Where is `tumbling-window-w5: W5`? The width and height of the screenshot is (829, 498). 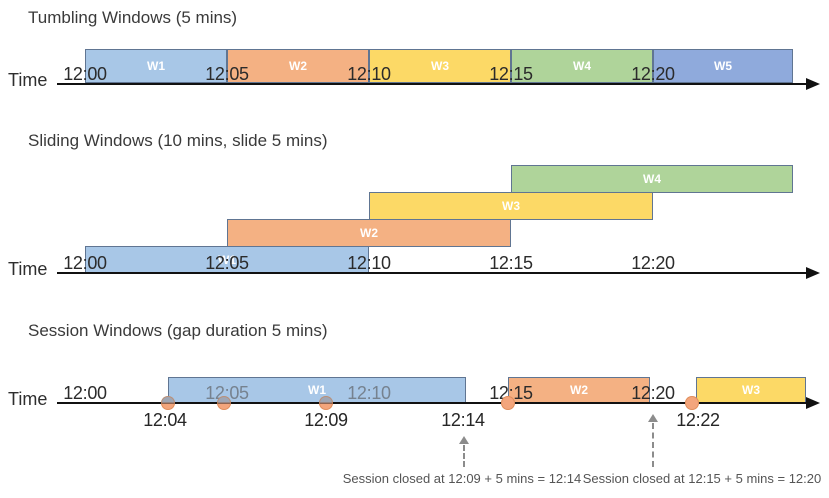
tumbling-window-w5: W5 is located at coordinates (723, 66).